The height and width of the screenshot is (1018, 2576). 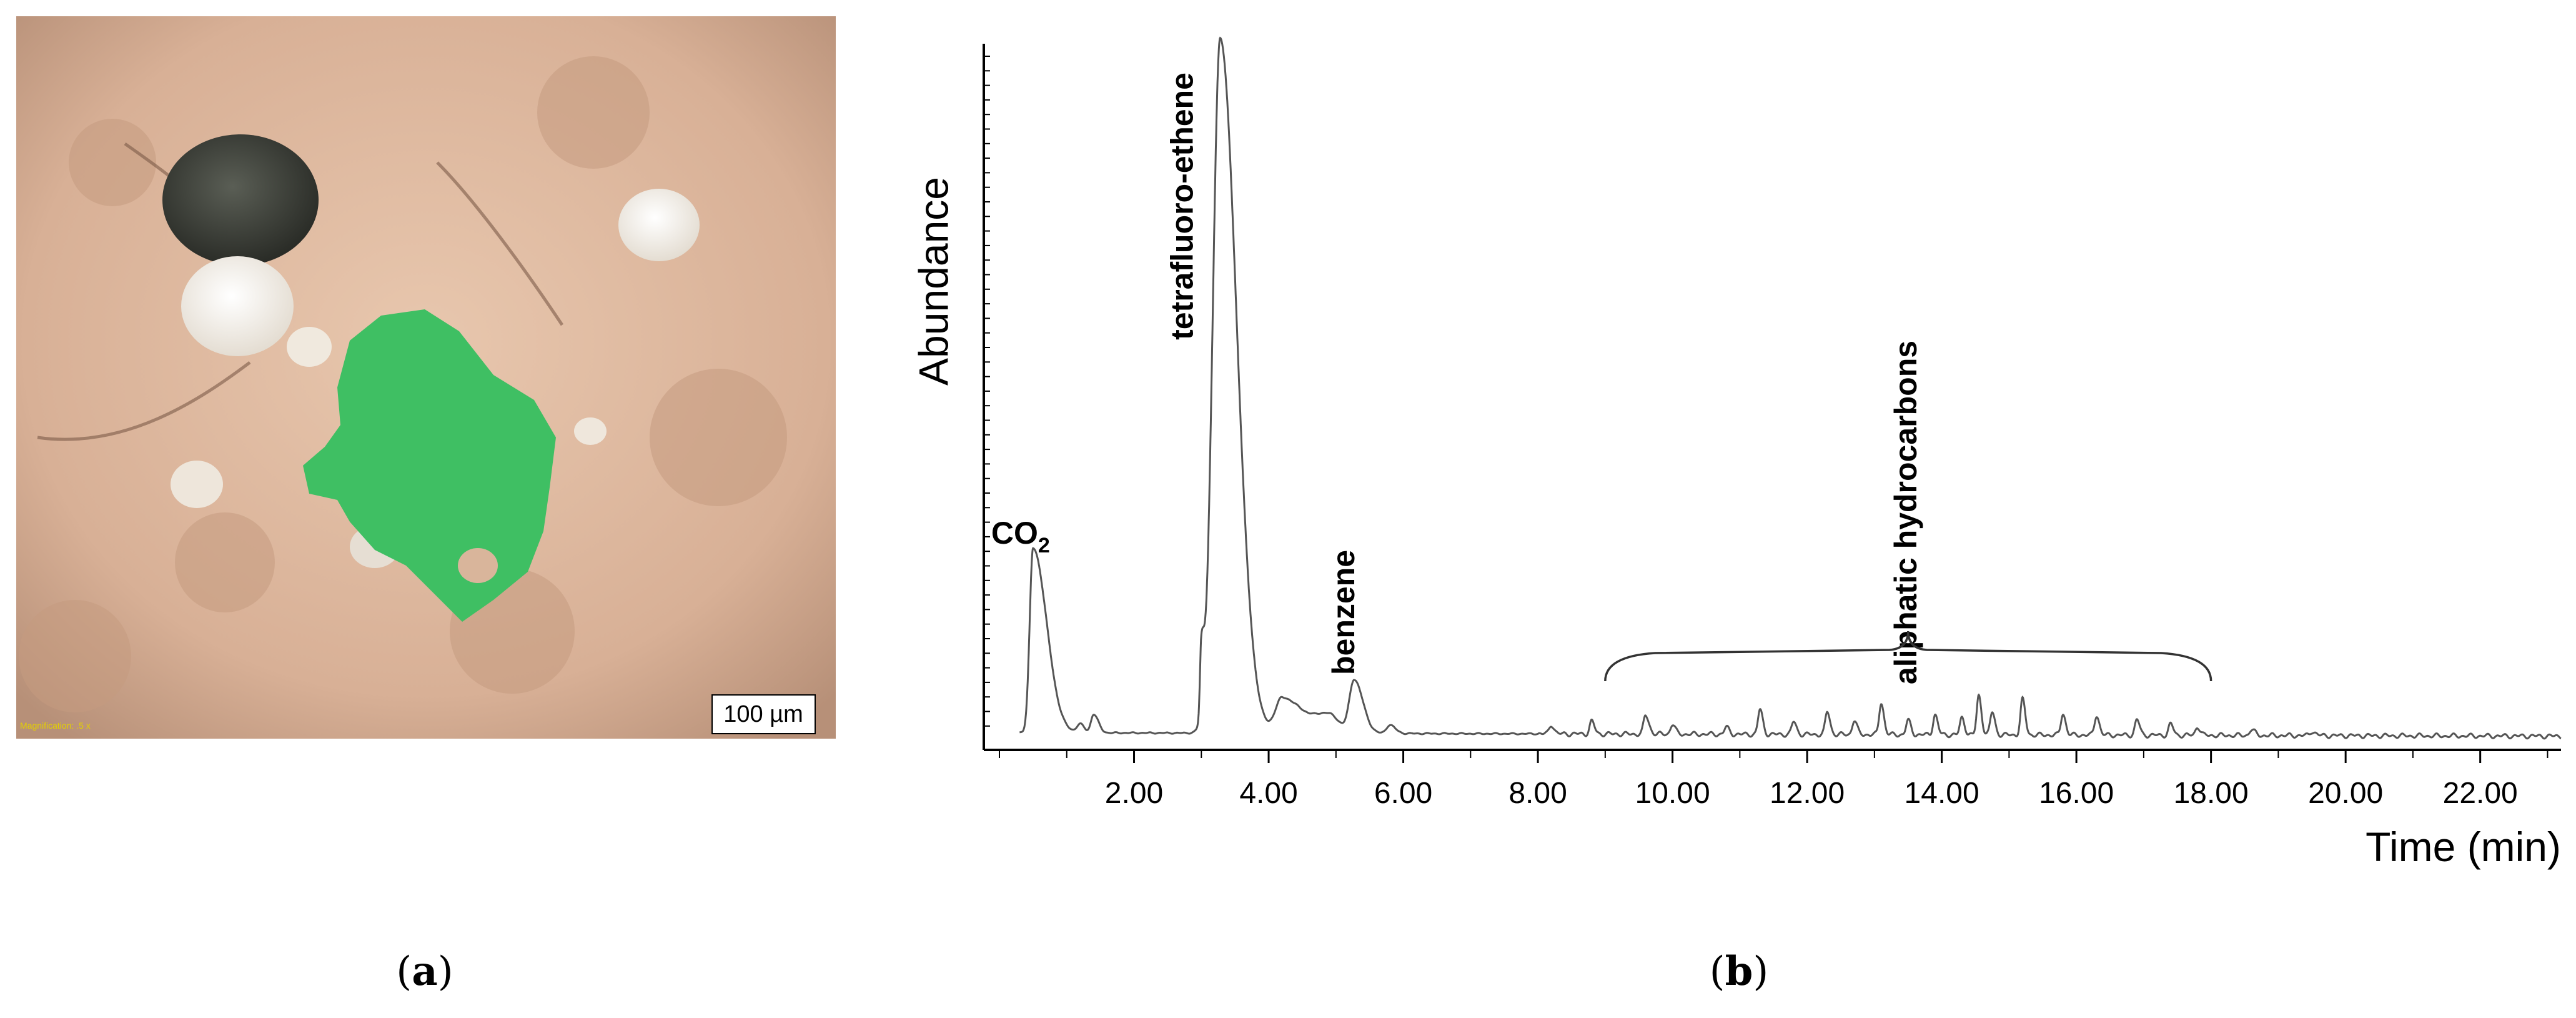 What do you see at coordinates (424, 972) in the screenshot?
I see `panel-a-label: (a)` at bounding box center [424, 972].